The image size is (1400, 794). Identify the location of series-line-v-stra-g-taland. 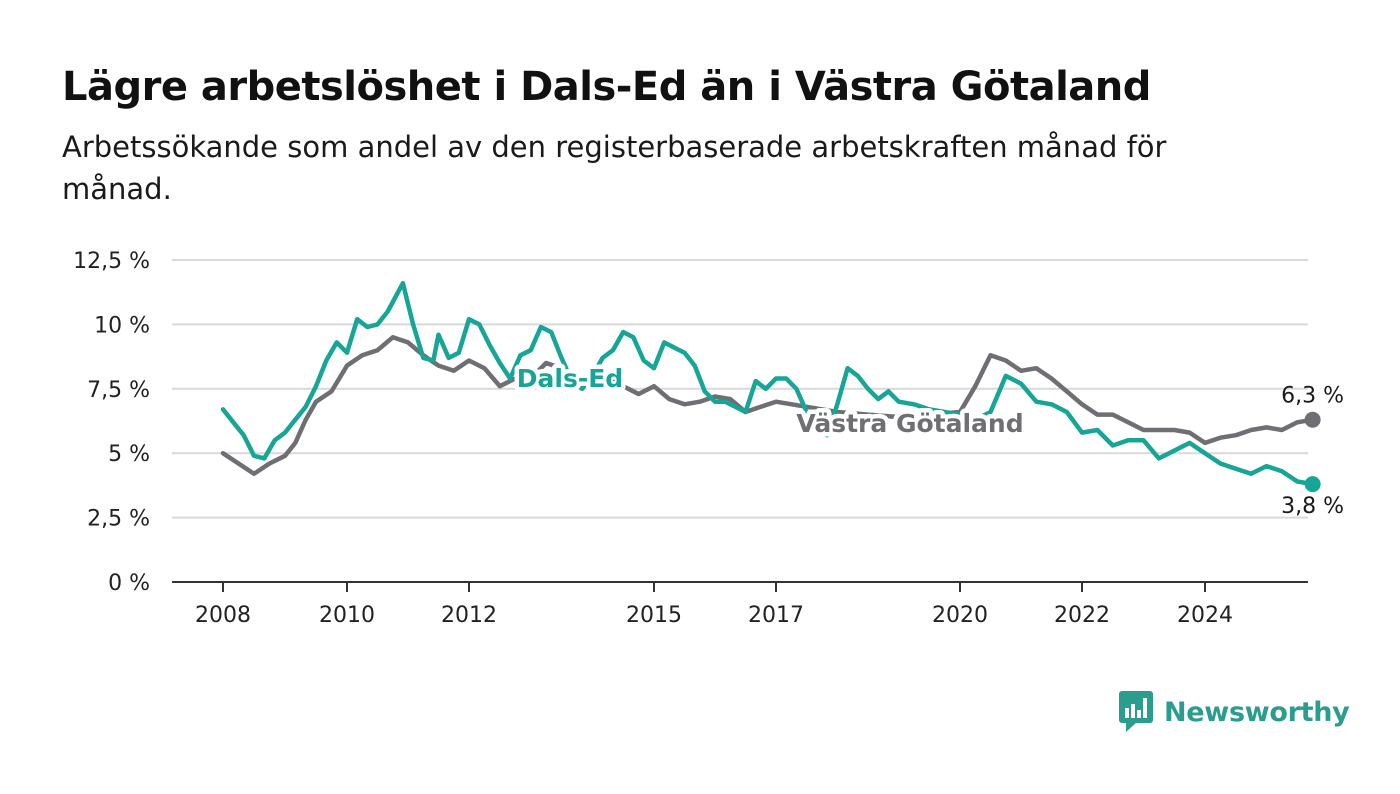
(767, 406).